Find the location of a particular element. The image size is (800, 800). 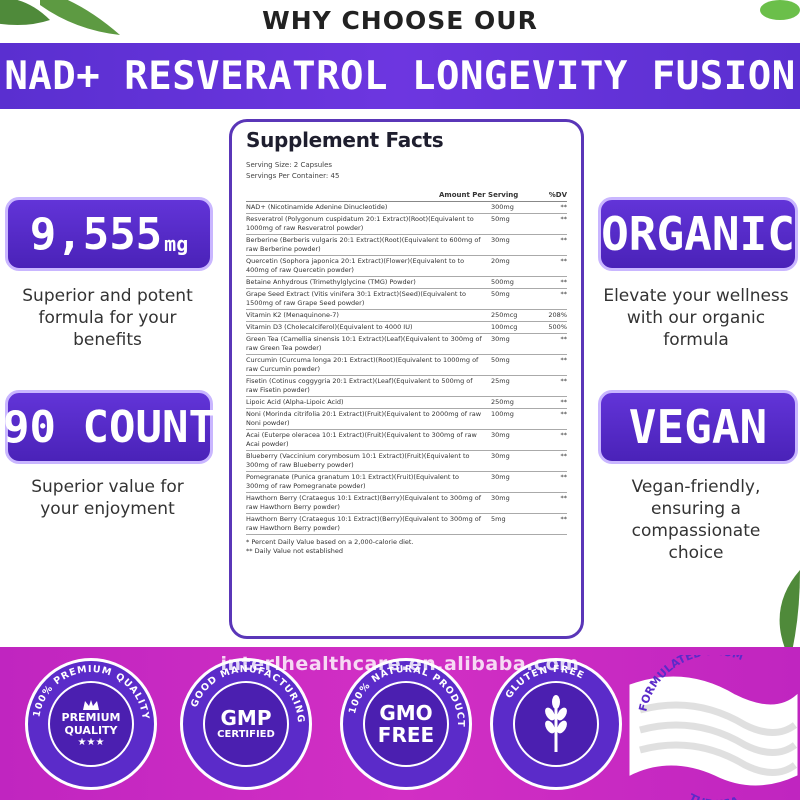

ingredient-name: Lipoic Acid (Alpha-Lipoic Acid) is located at coordinates (295, 402).